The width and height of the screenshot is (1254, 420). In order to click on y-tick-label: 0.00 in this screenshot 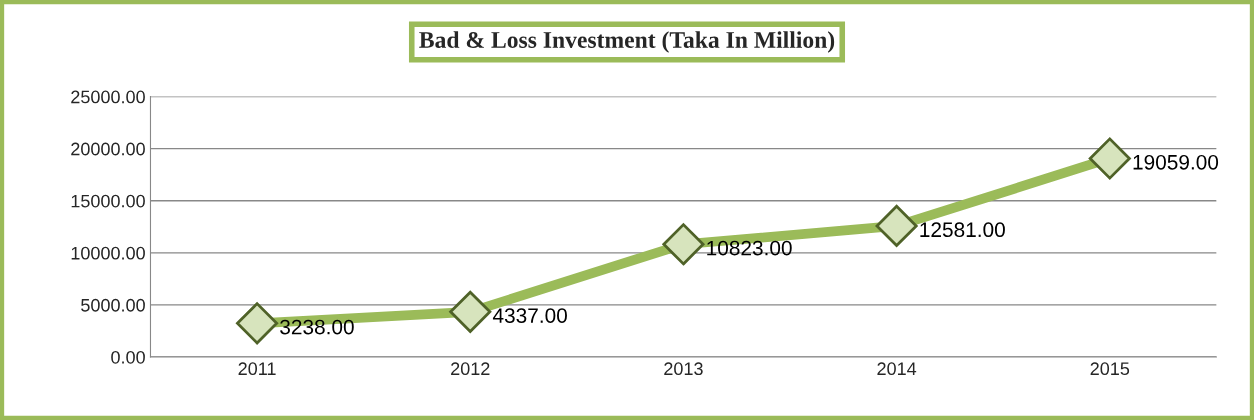, I will do `click(128, 357)`.